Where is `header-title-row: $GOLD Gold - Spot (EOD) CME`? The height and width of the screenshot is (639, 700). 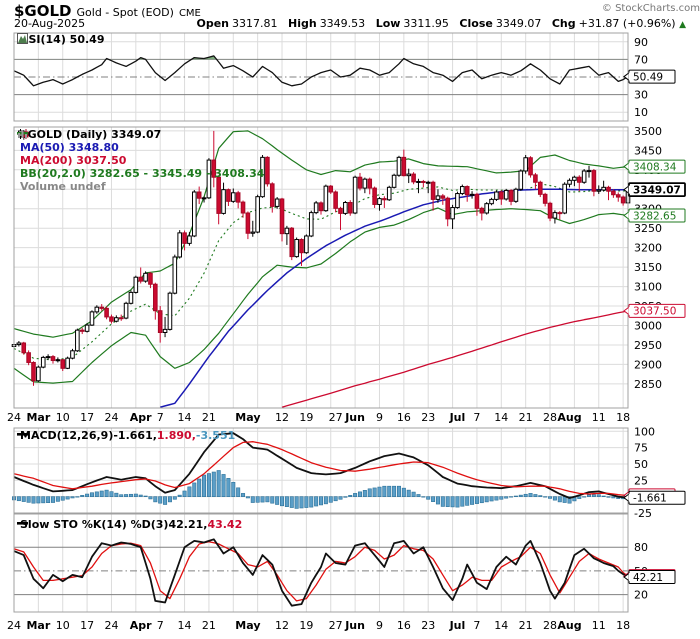
header-title-row: $GOLD Gold - Spot (EOD) CME is located at coordinates (350, 10).